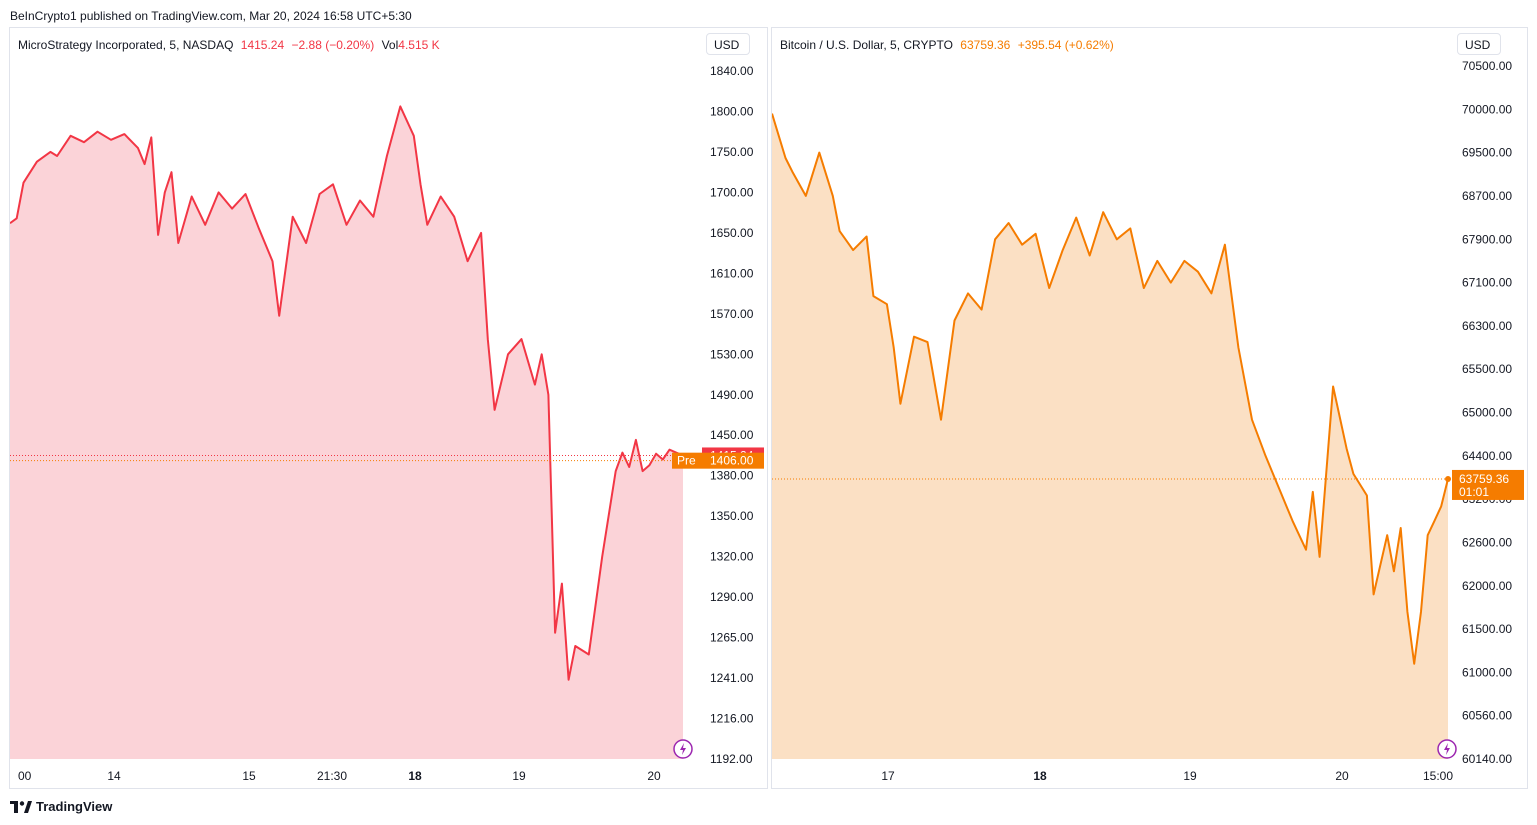  Describe the element at coordinates (683, 749) in the screenshot. I see `mstr-lightning-icon` at that location.